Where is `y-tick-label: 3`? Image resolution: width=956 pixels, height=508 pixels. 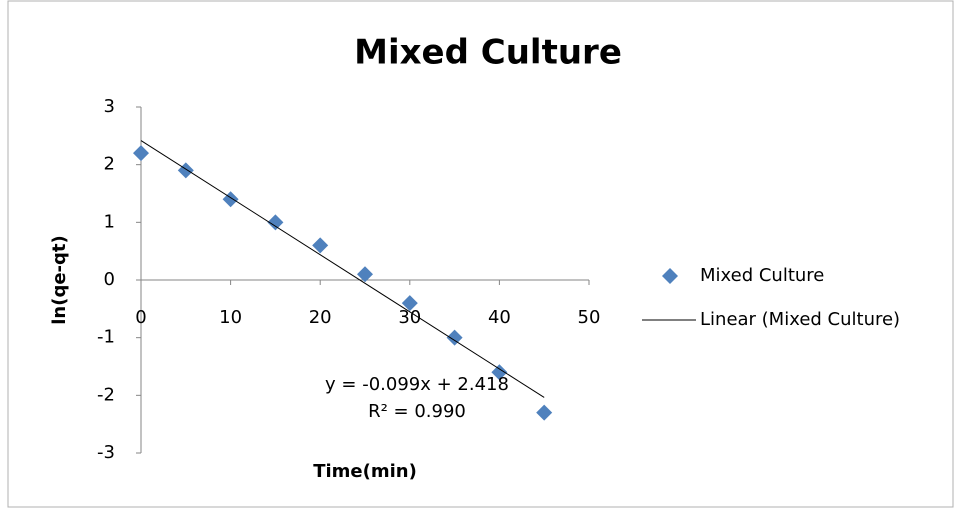
y-tick-label: 3 is located at coordinates (109, 106).